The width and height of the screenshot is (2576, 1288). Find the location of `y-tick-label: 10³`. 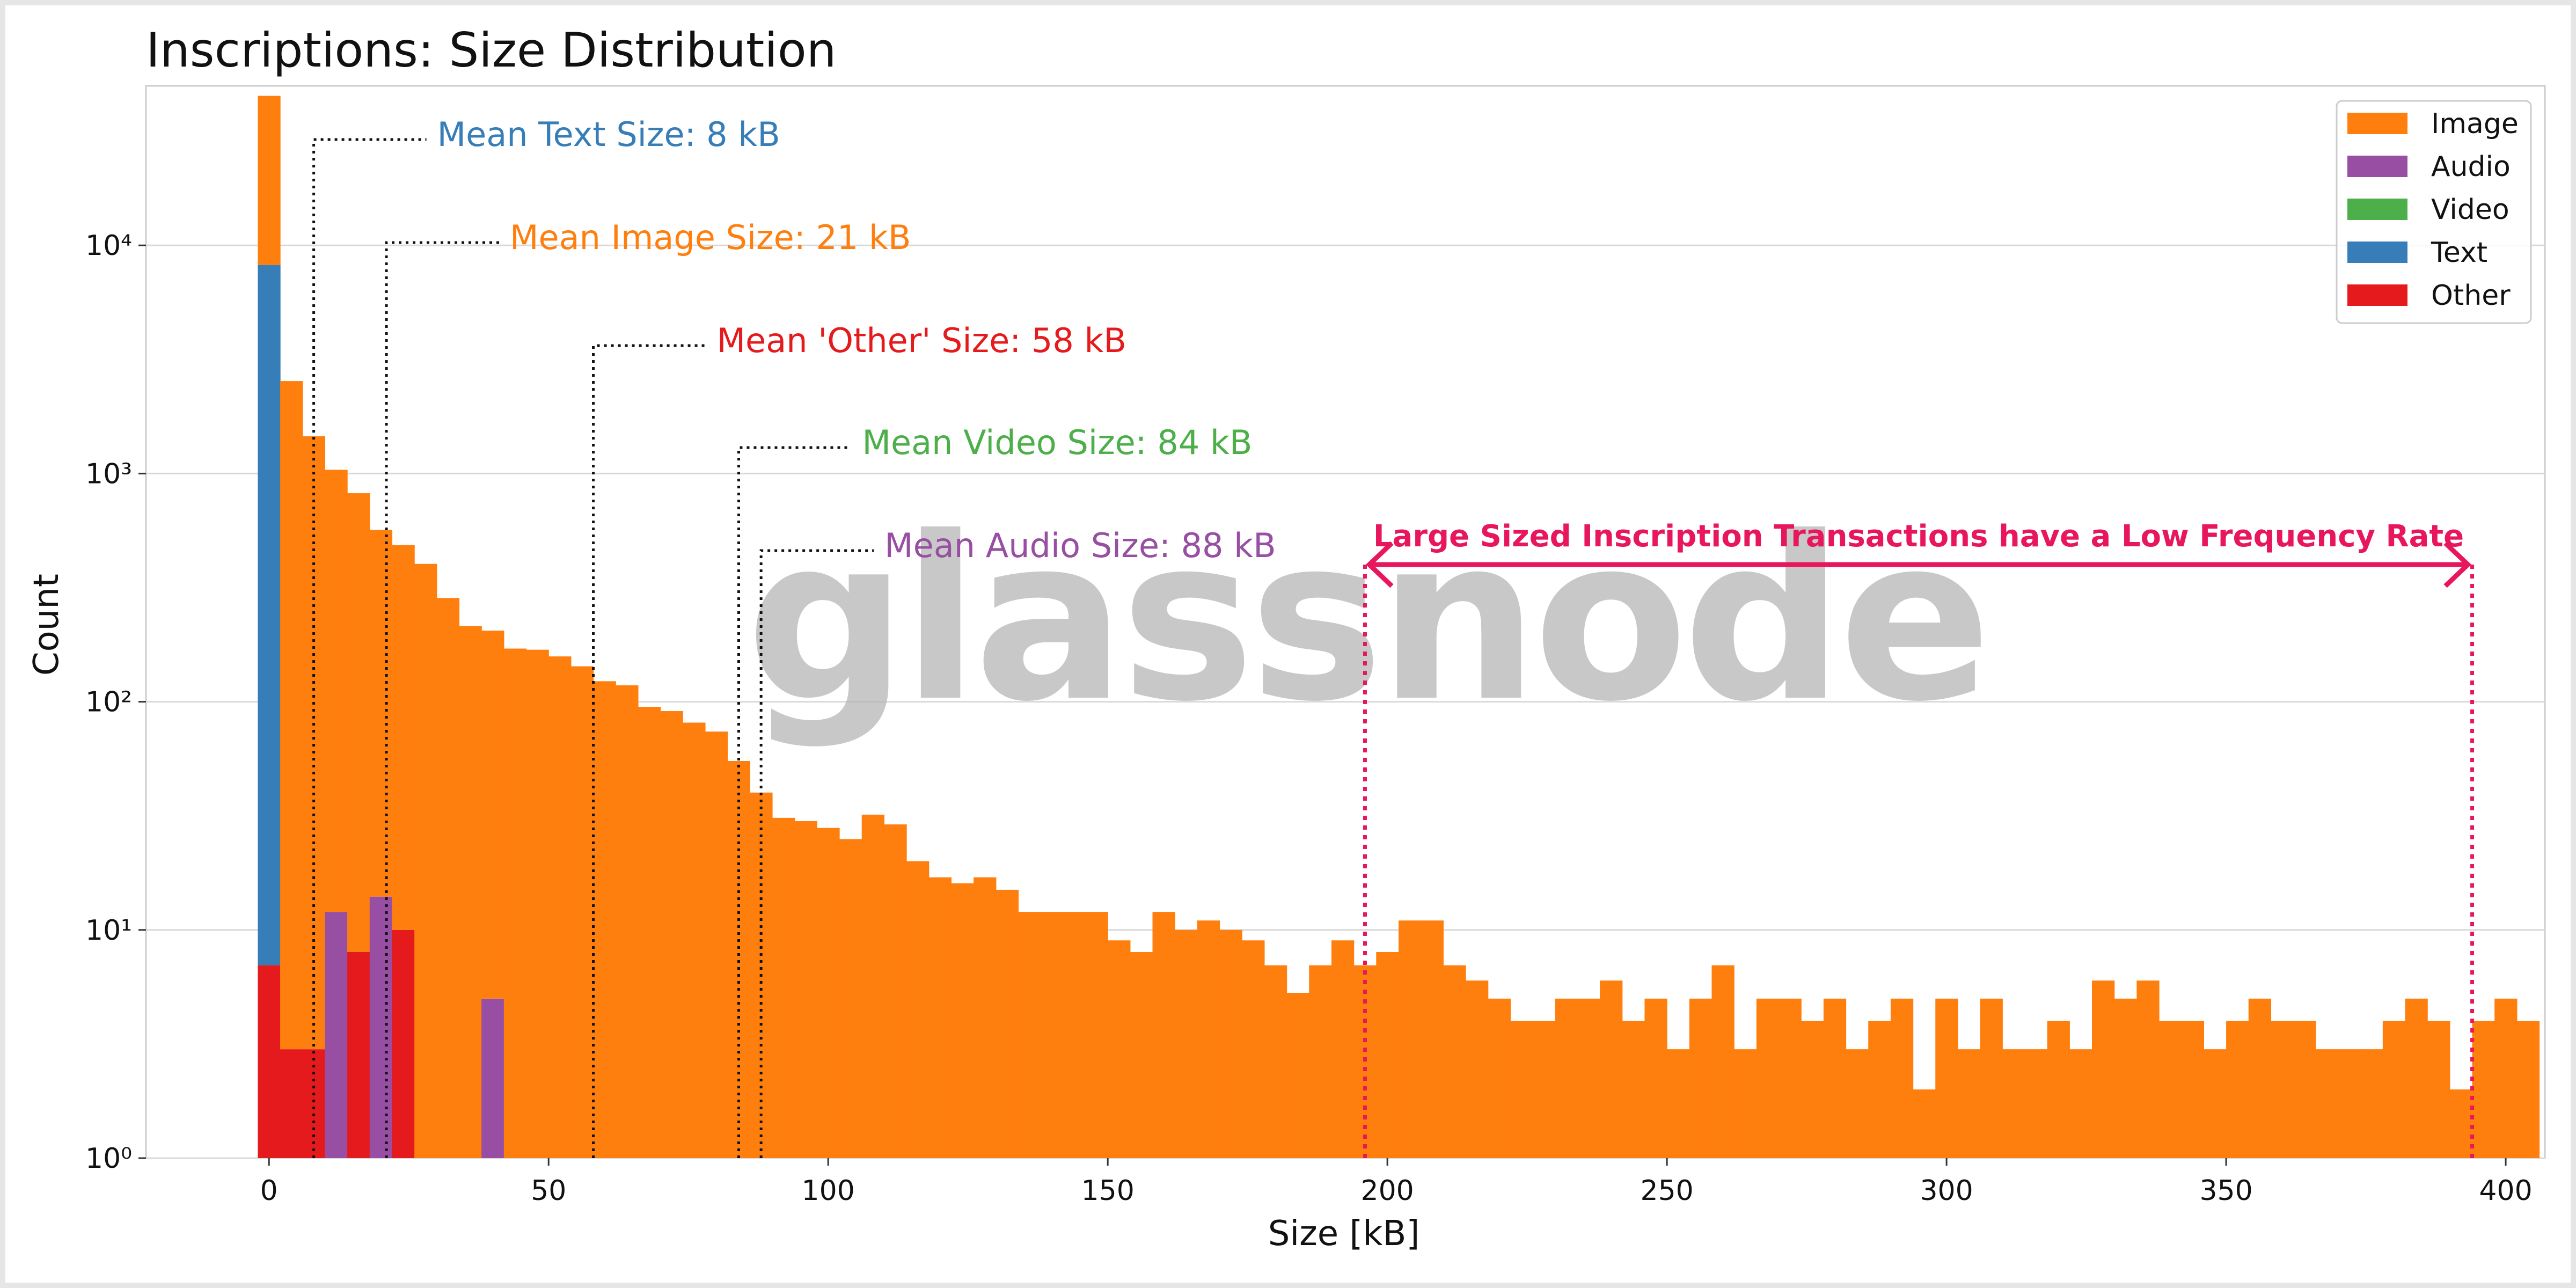

y-tick-label: 10³ is located at coordinates (108, 474).